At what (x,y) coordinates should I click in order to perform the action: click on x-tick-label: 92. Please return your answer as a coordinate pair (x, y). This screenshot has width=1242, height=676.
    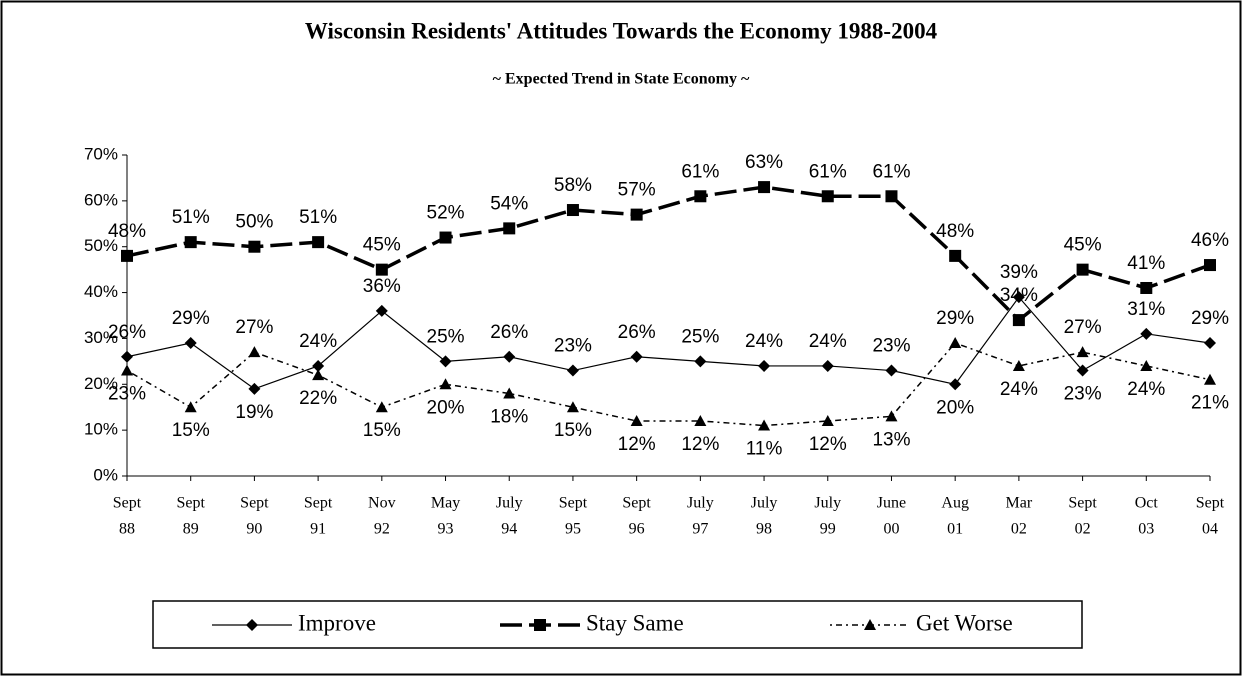
    Looking at the image, I should click on (382, 529).